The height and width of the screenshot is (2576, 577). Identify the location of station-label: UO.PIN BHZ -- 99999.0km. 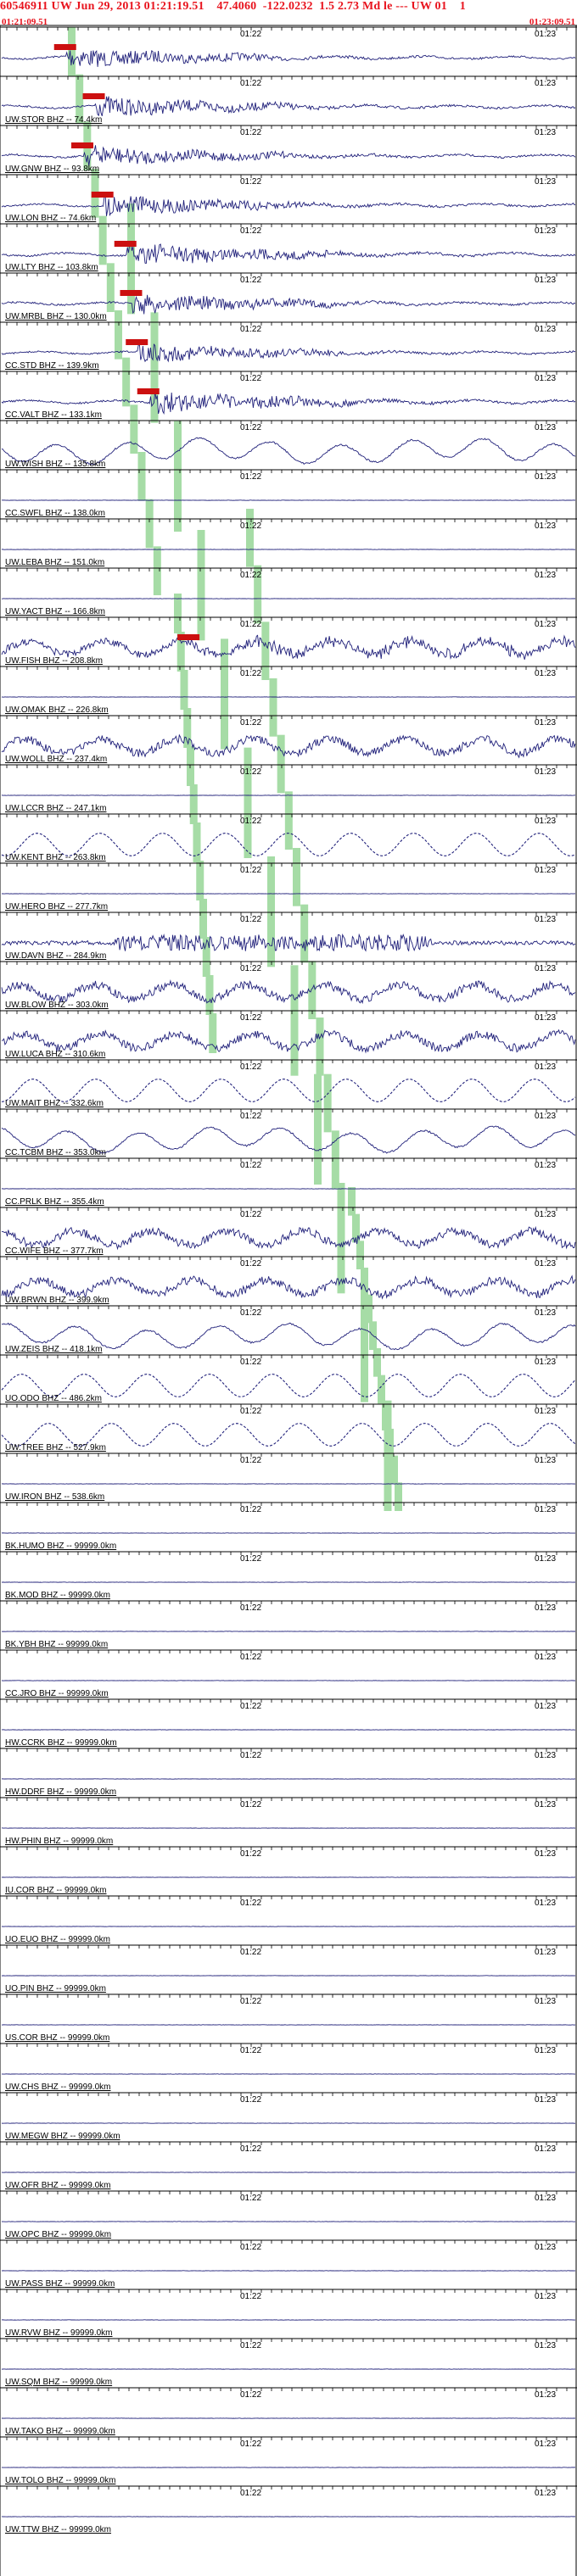
(55, 1988).